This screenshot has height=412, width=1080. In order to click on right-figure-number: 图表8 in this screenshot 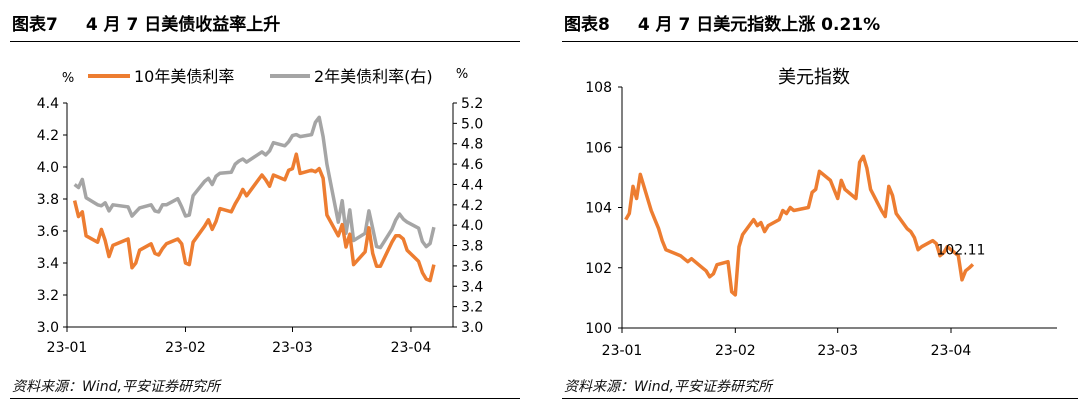, I will do `click(587, 25)`.